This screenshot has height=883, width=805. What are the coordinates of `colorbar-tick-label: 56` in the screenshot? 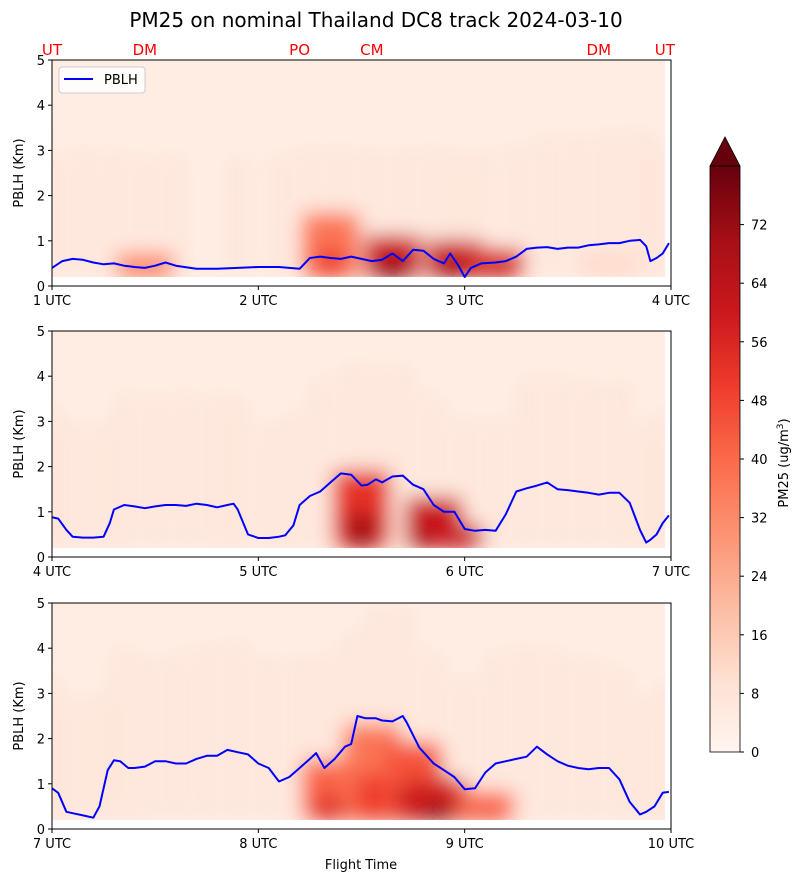 It's located at (759, 343).